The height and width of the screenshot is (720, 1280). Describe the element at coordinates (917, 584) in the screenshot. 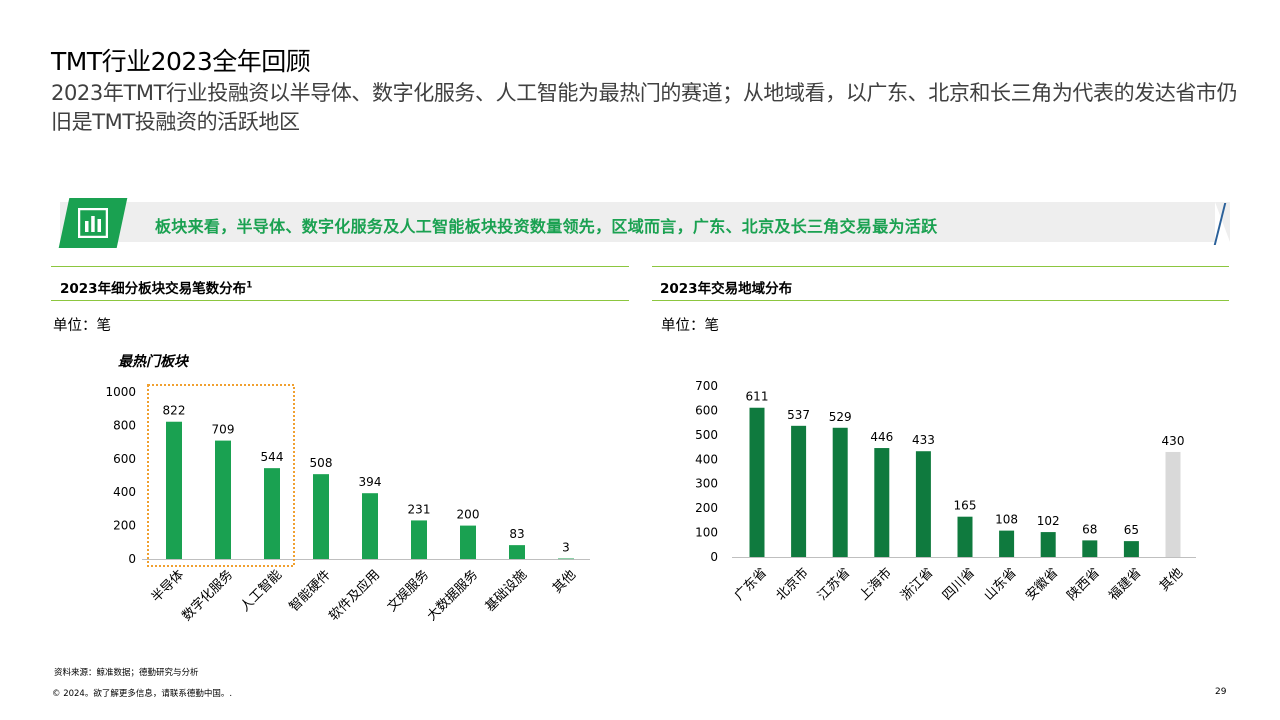

I see `region-category-label: 浙江省` at that location.